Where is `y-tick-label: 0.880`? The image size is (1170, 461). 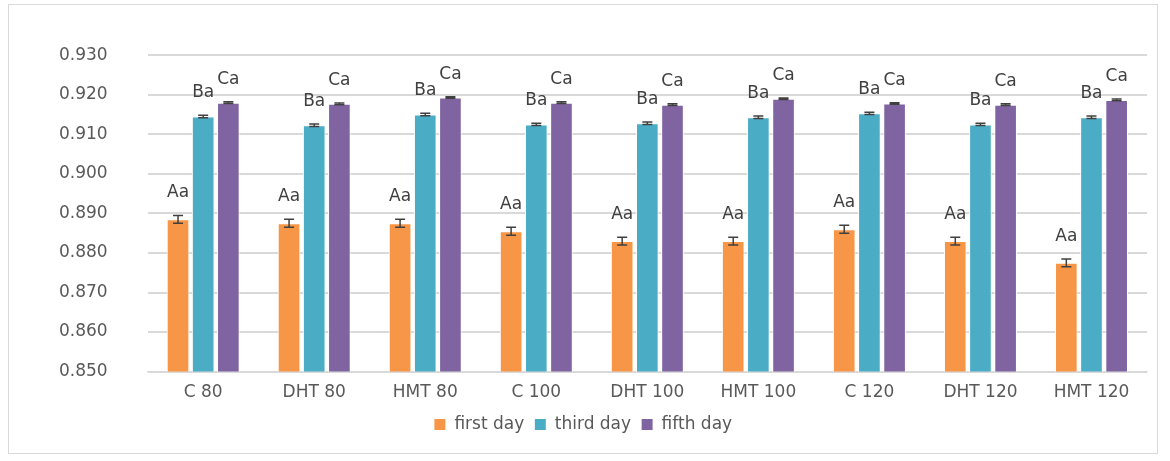
y-tick-label: 0.880 is located at coordinates (83, 251).